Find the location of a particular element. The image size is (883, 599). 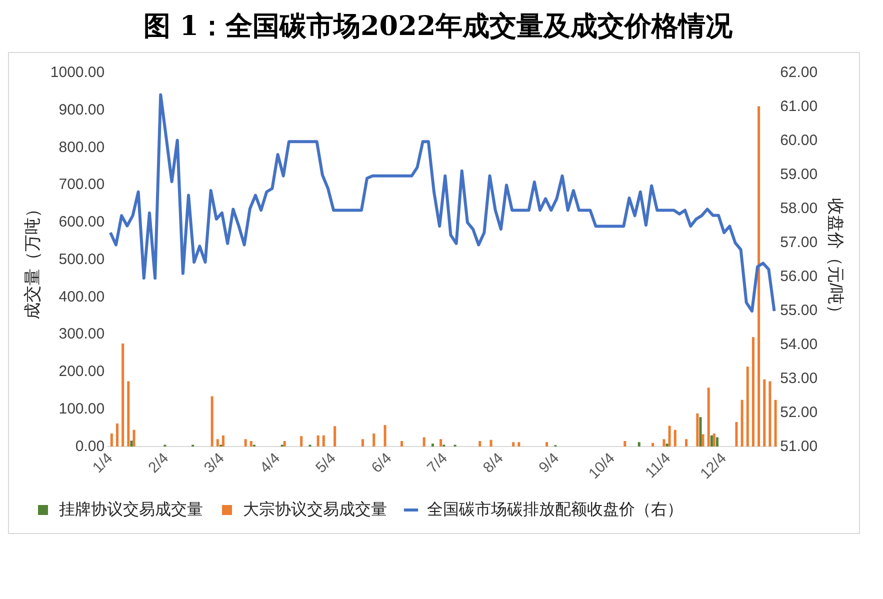

legend-label: 大宗协议交易成交量 is located at coordinates (315, 509).